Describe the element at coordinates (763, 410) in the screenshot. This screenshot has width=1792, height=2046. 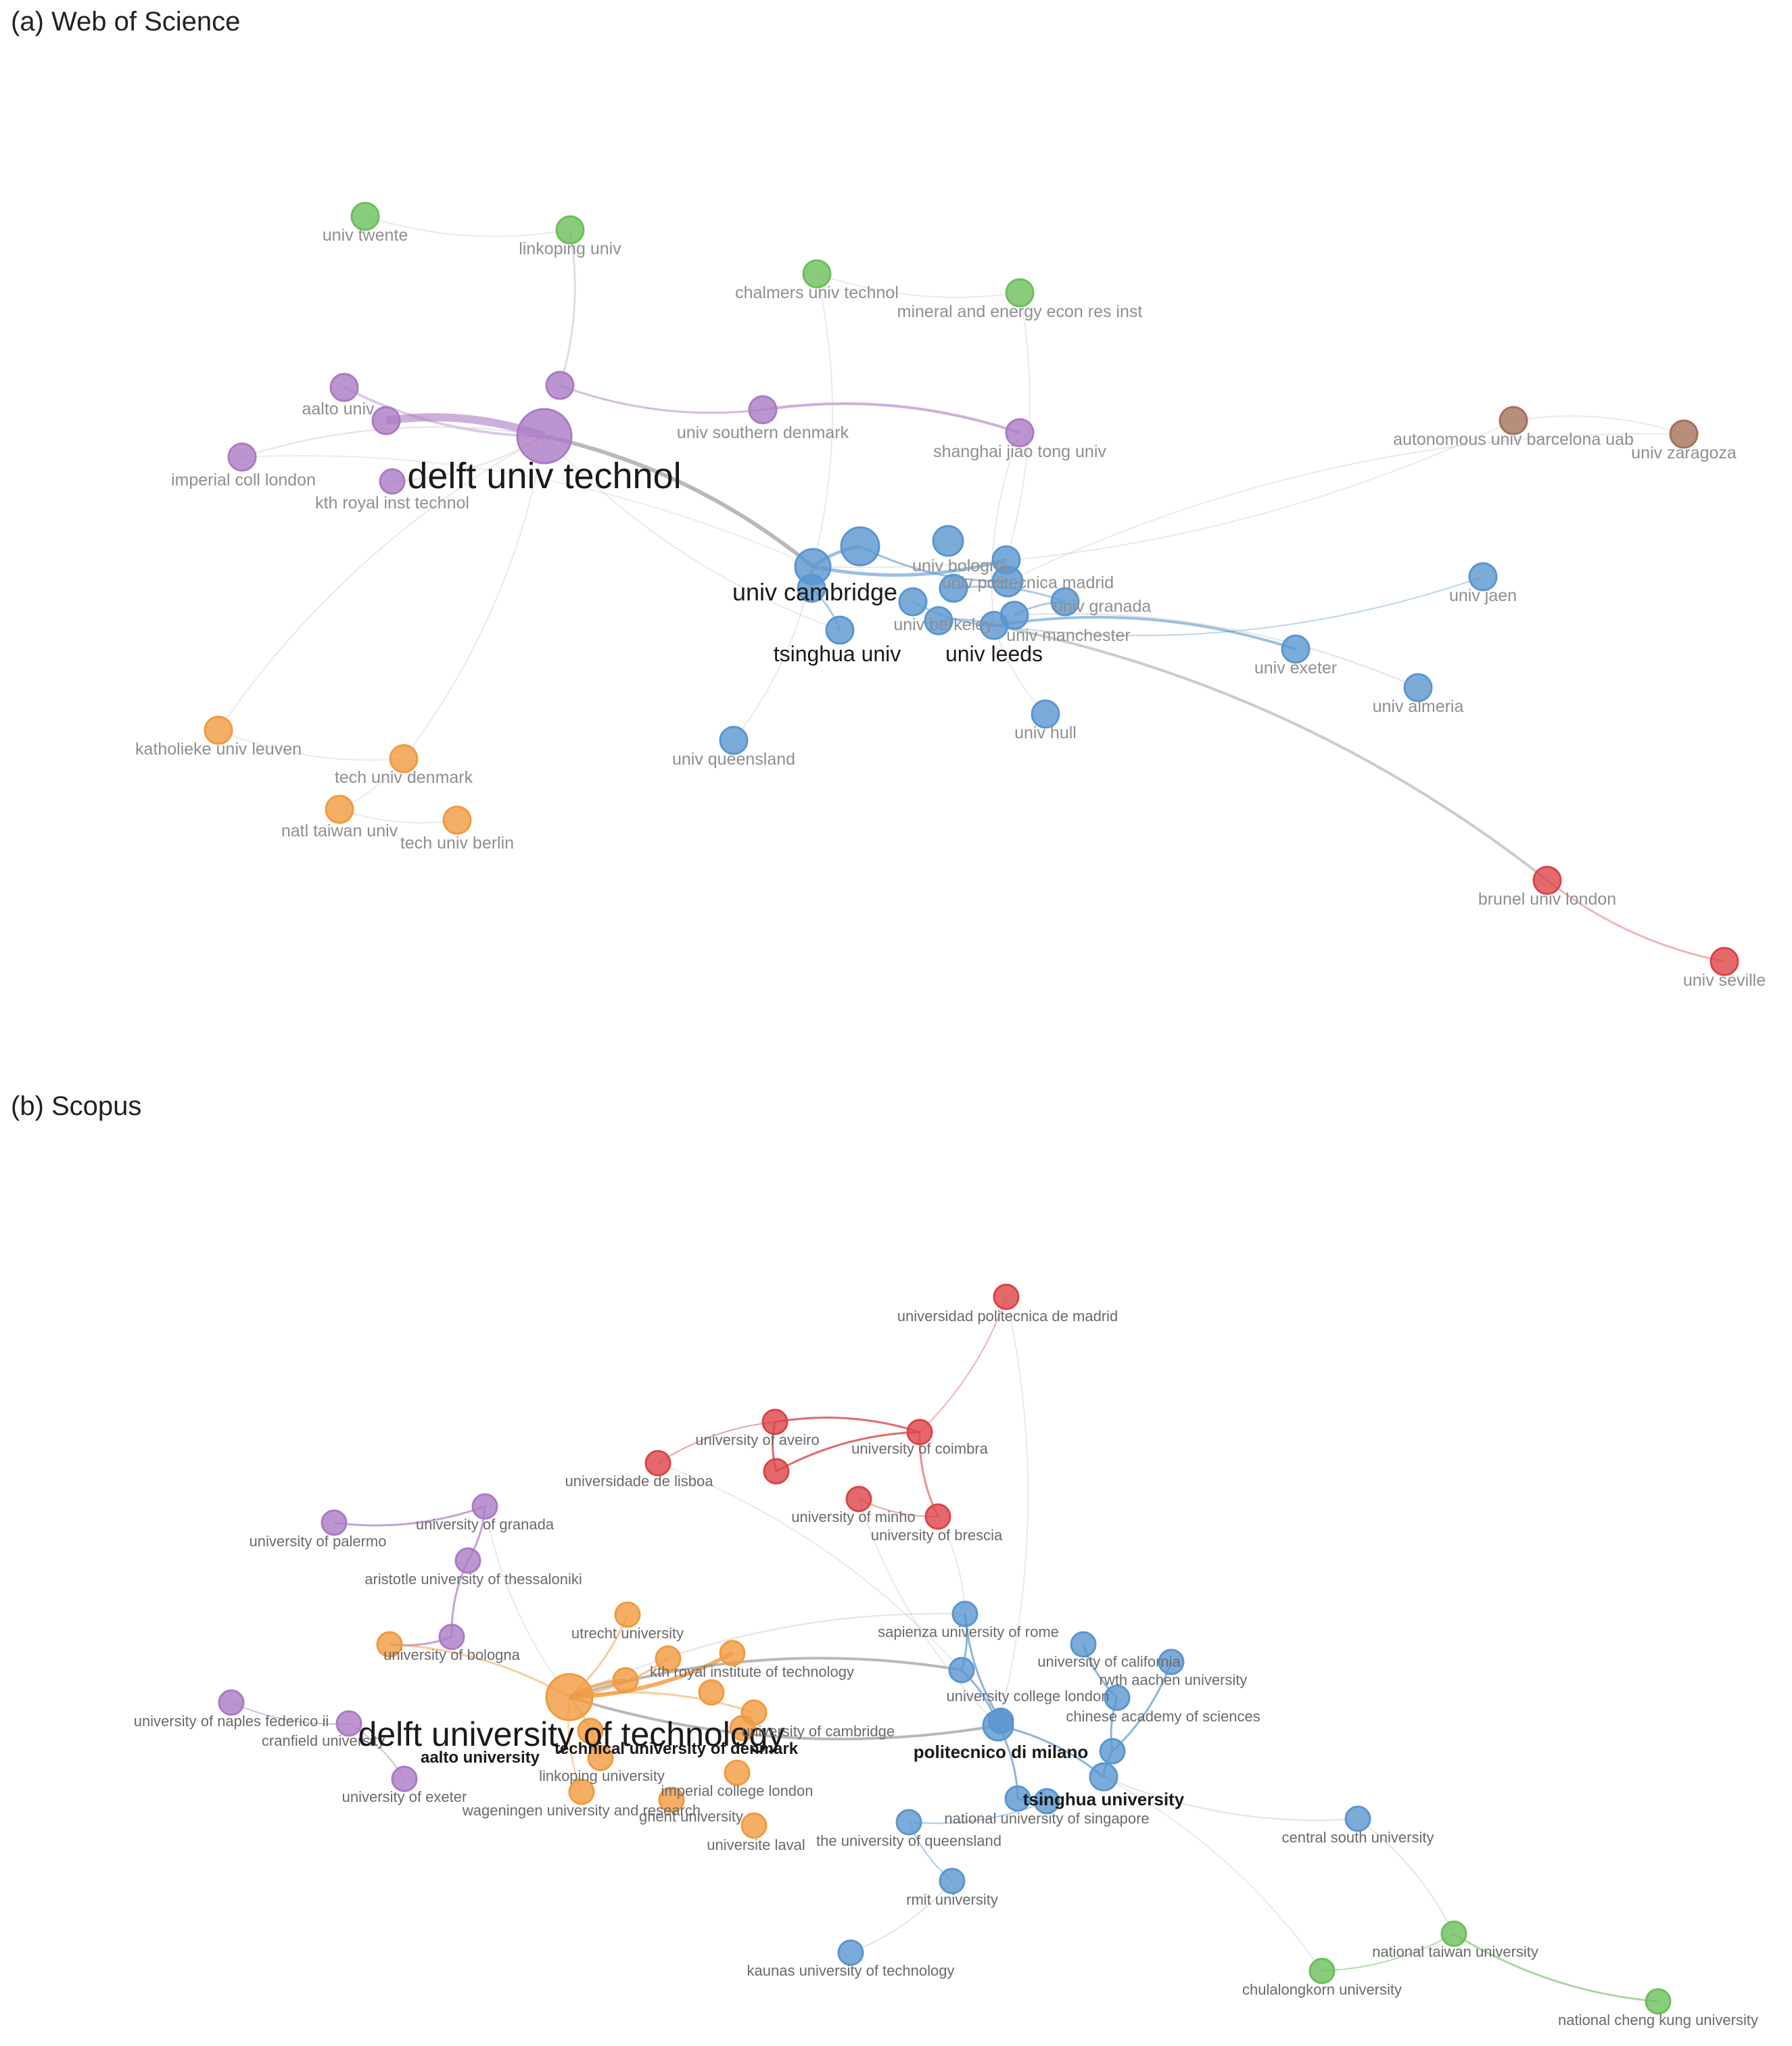
I see `node-southern-dk` at that location.